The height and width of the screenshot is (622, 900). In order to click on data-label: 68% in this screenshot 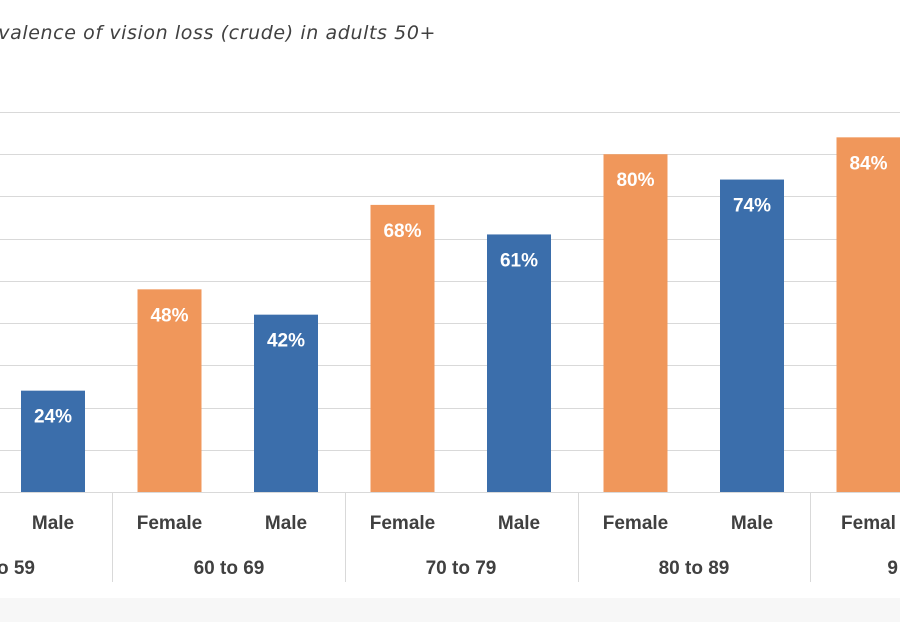, I will do `click(402, 231)`.